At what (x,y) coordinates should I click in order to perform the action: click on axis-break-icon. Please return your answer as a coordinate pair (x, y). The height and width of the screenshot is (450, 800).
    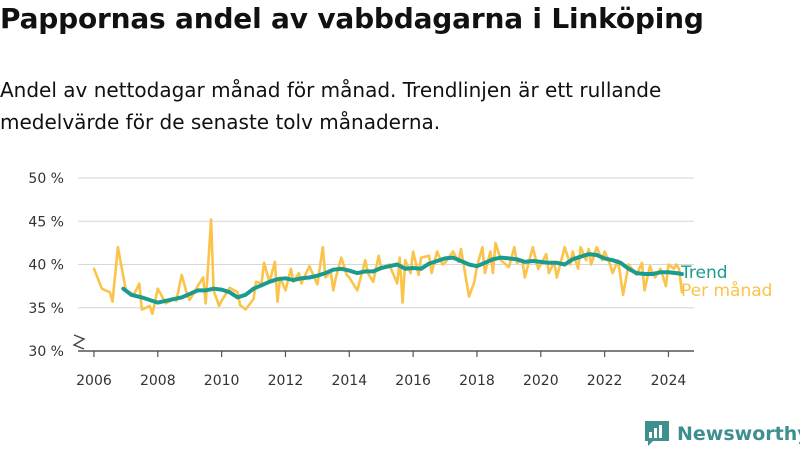
    Looking at the image, I should click on (79, 342).